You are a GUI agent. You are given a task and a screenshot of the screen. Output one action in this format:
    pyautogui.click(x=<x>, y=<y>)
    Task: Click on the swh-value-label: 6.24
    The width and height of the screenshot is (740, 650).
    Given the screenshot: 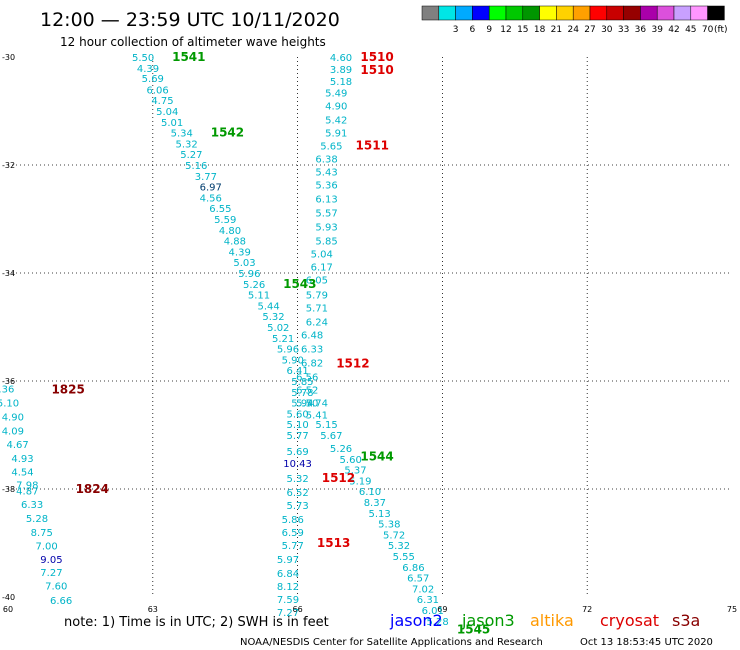 What is the action you would take?
    pyautogui.click(x=317, y=323)
    